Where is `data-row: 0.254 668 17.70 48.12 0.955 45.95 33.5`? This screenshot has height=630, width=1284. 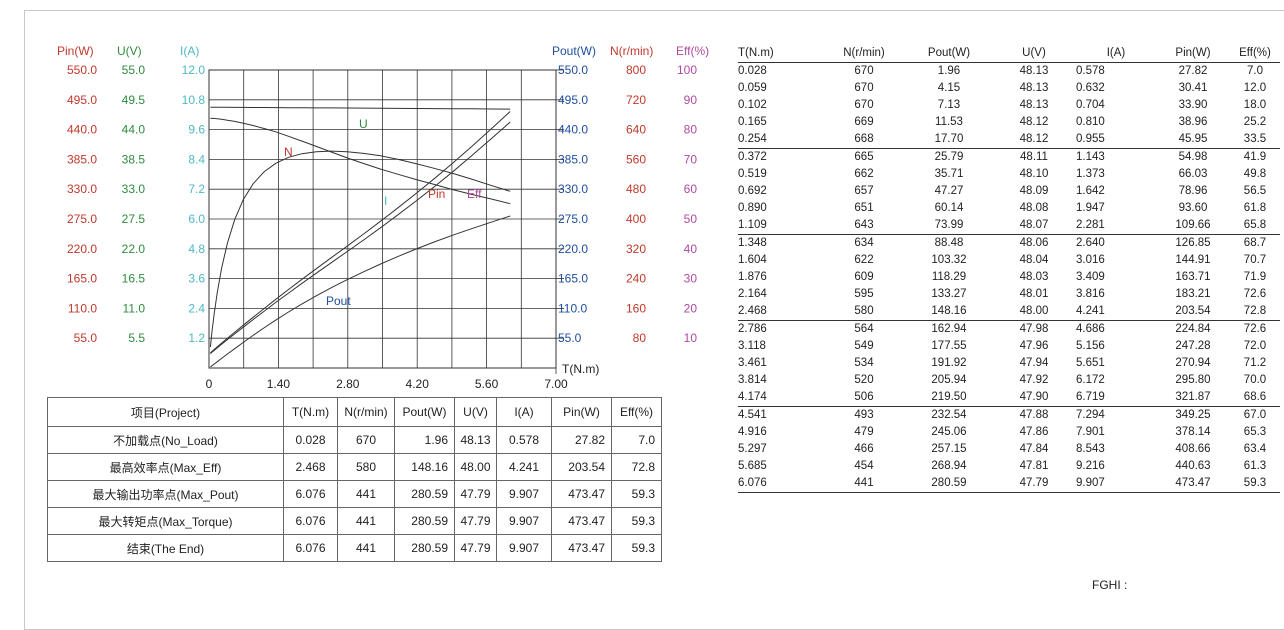 data-row: 0.254 668 17.70 48.12 0.955 45.95 33.5 is located at coordinates (1009, 140).